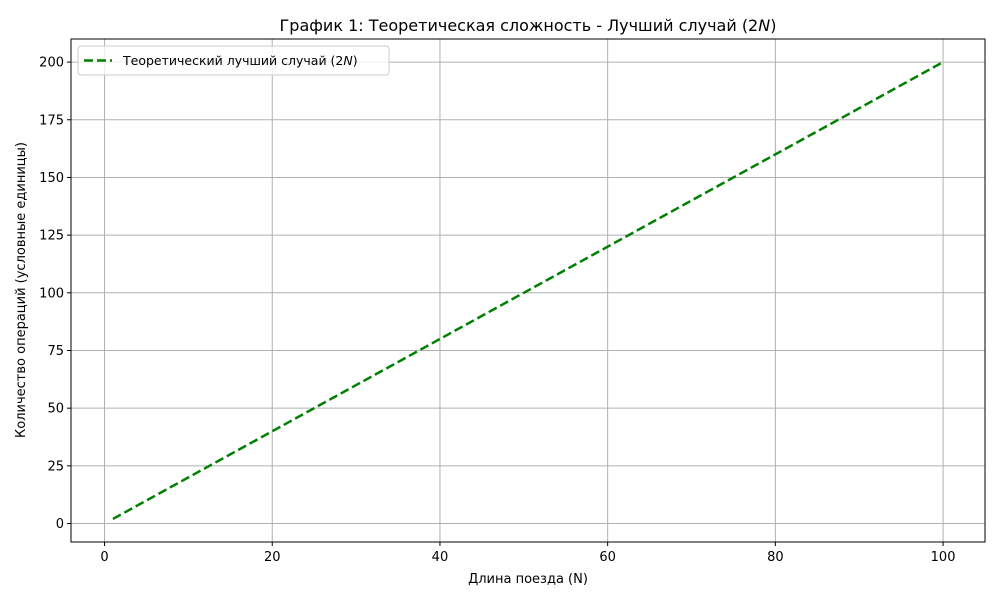 This screenshot has width=1000, height=604. What do you see at coordinates (240, 60) in the screenshot?
I see `legend-label: Теоретический лучший случай (2N)` at bounding box center [240, 60].